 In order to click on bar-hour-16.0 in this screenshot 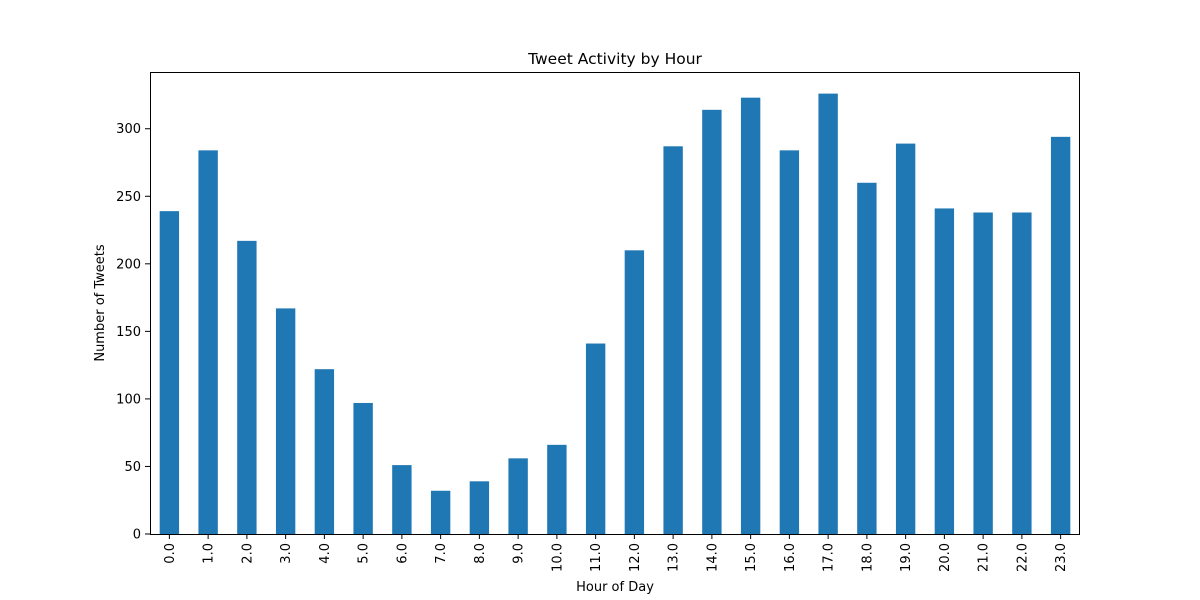, I will do `click(789, 342)`.